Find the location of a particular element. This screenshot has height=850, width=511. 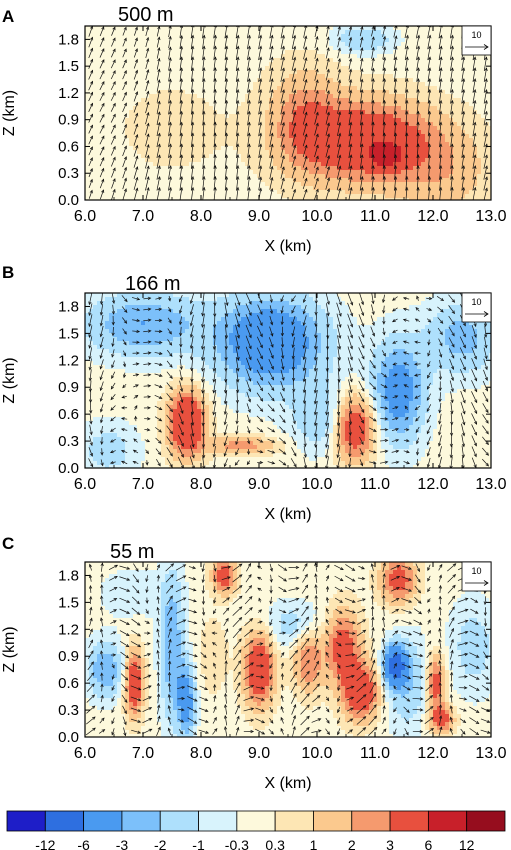

colorbar-swatch is located at coordinates (218, 821).